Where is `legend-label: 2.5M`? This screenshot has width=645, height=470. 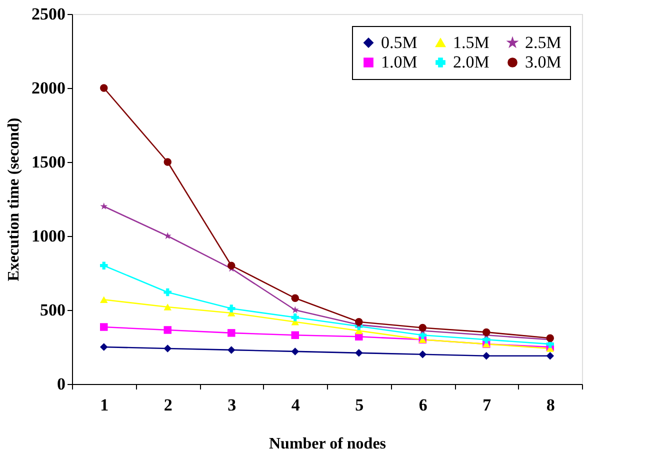 legend-label: 2.5M is located at coordinates (543, 42).